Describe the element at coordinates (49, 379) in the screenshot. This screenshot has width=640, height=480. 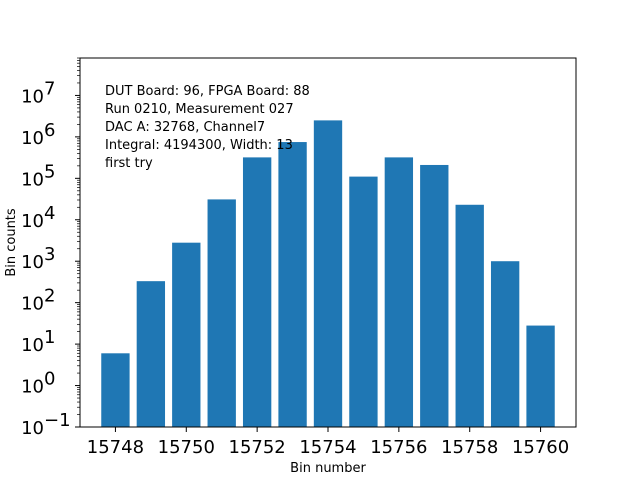
I see `y-tick-exponent: 0` at that location.